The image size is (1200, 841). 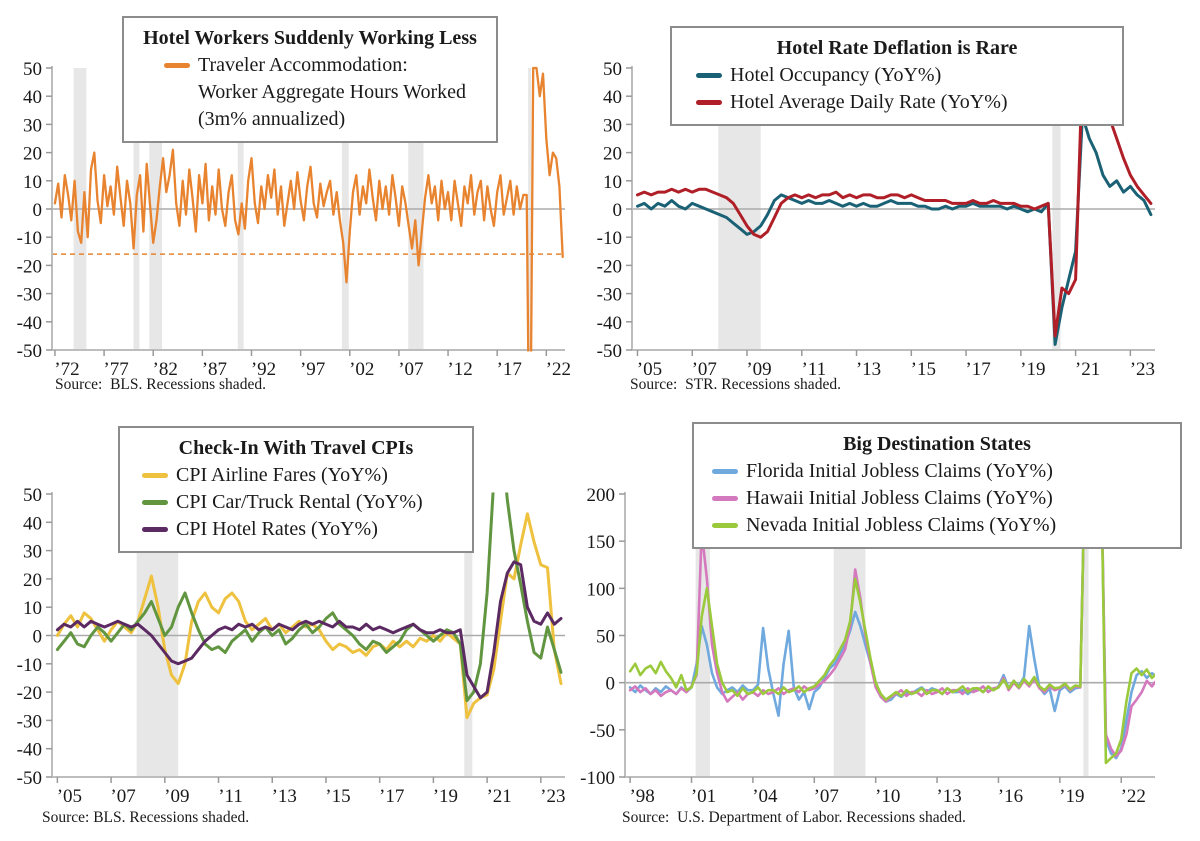 What do you see at coordinates (937, 444) in the screenshot?
I see `chart-title: Big Destination States` at bounding box center [937, 444].